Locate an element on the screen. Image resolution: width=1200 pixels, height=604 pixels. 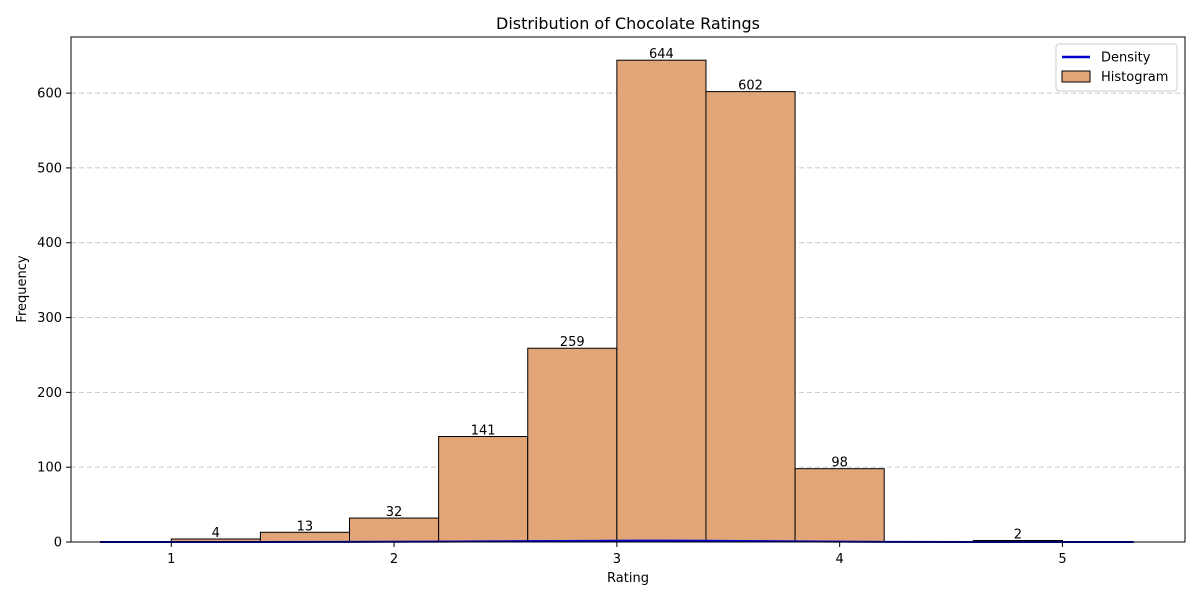
x-tick-label-4: 5 is located at coordinates (1062, 559).